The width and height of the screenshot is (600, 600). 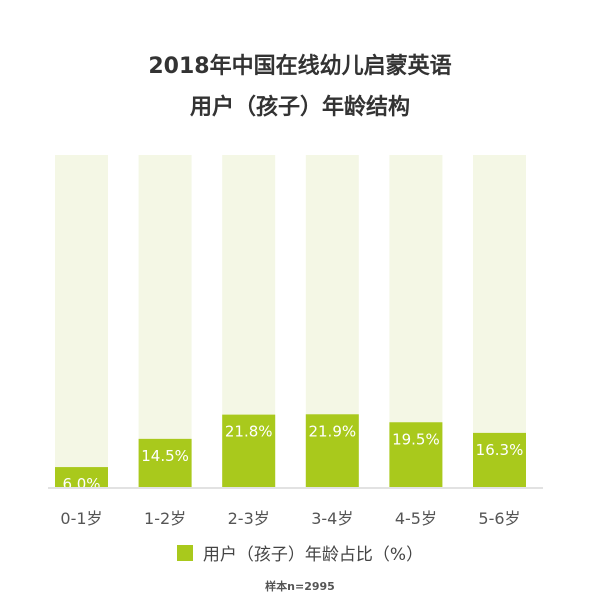 I want to click on legend: 用户（孩子）年龄占比（%）, so click(x=300, y=552).